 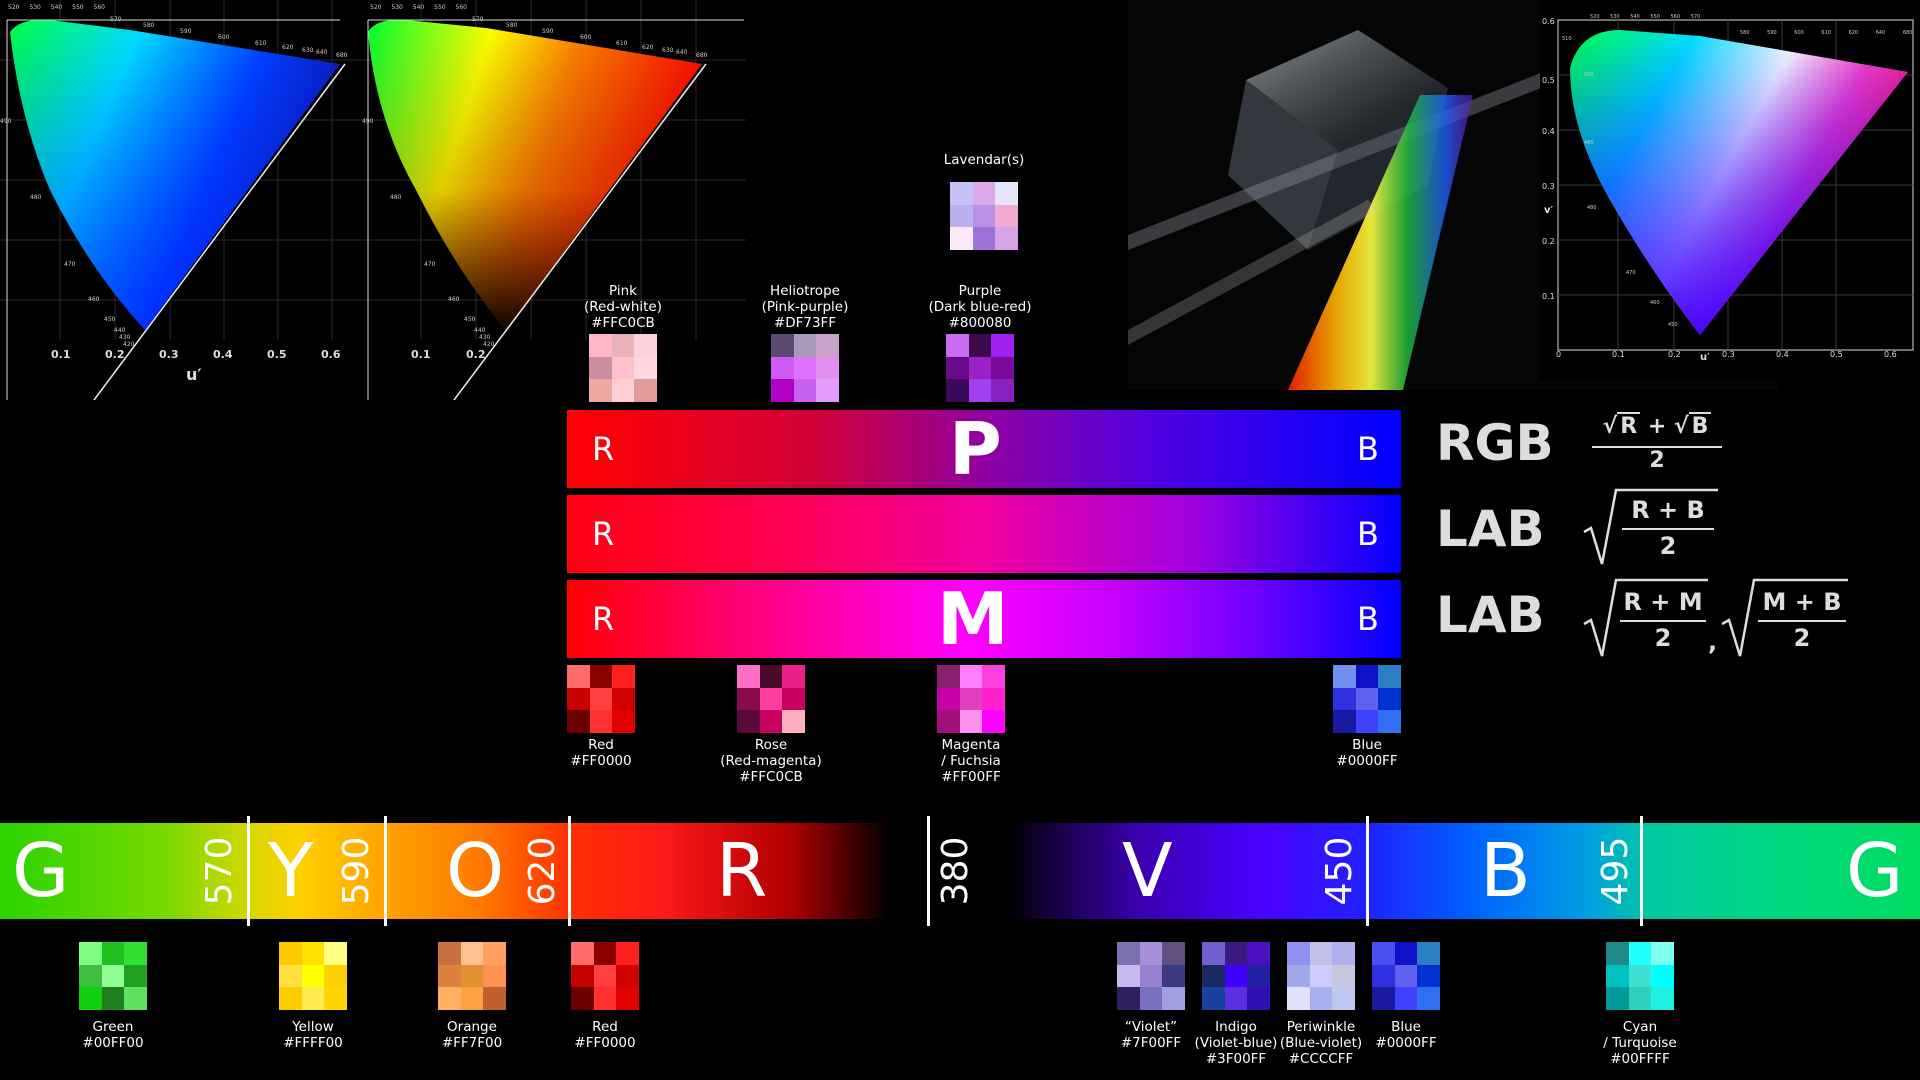 What do you see at coordinates (668, 50) in the screenshot?
I see `cie-middle-wl: 630` at bounding box center [668, 50].